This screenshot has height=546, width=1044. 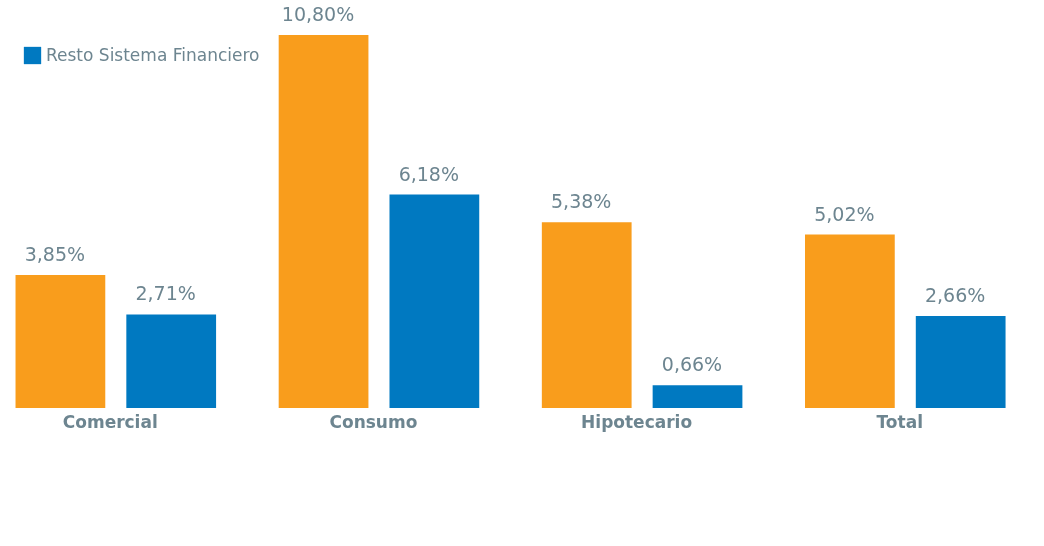 What do you see at coordinates (165, 293) in the screenshot?
I see `data-label: 2,71%` at bounding box center [165, 293].